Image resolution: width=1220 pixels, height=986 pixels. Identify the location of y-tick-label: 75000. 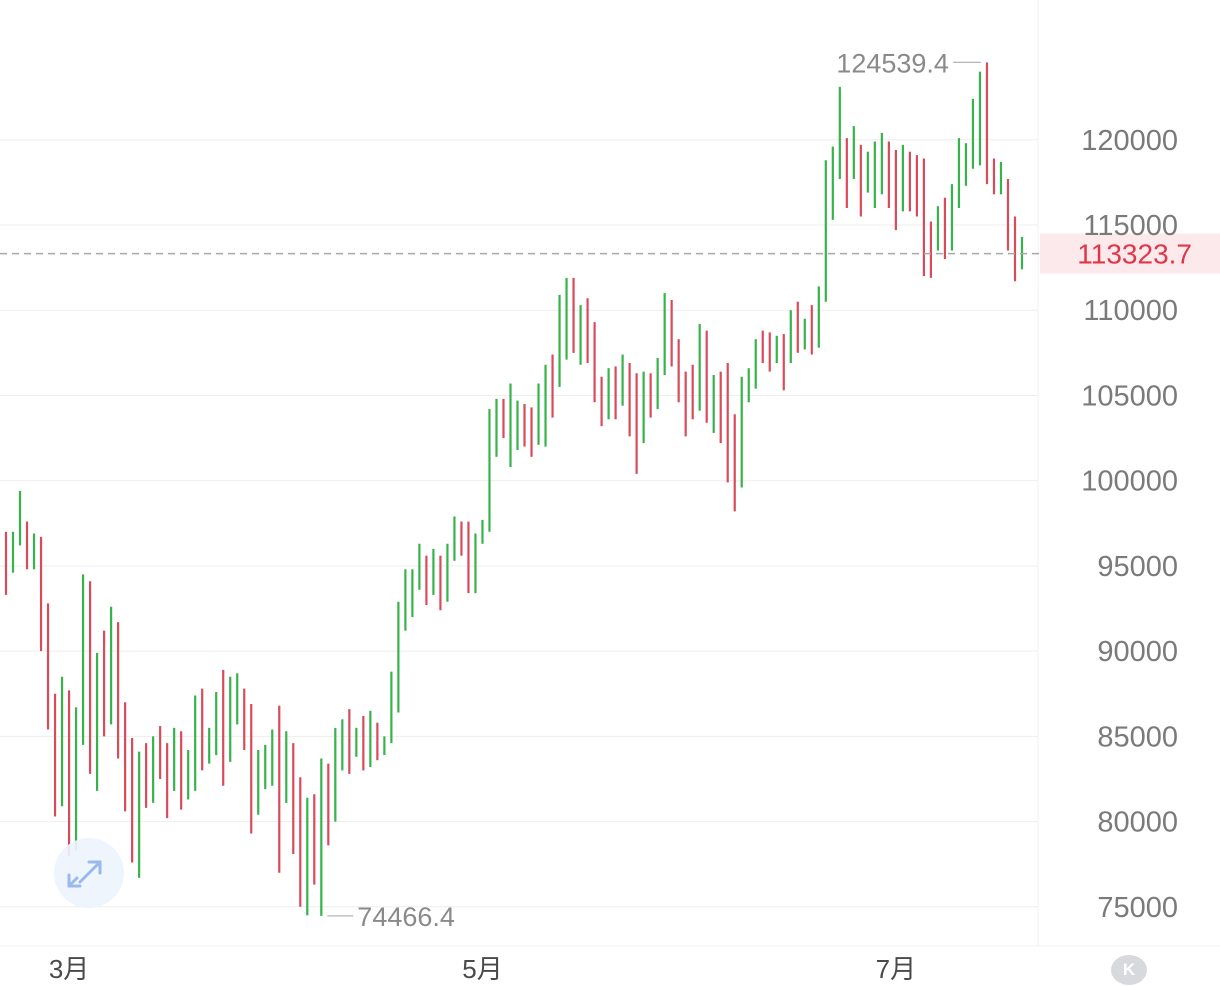
(1137, 908).